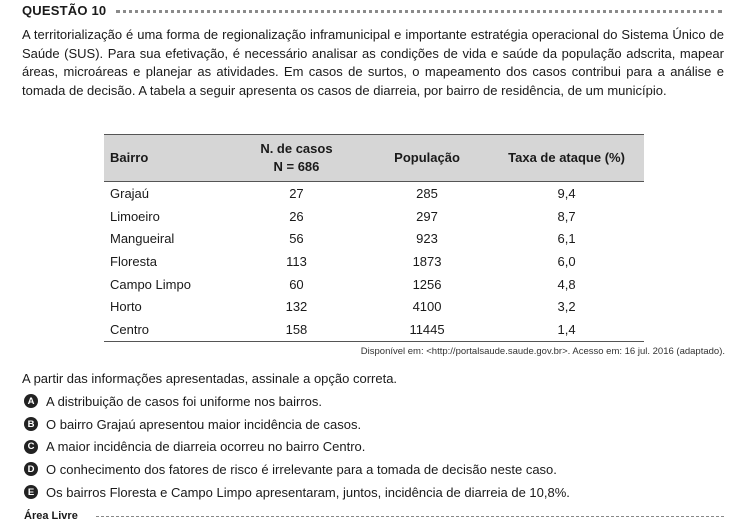 This screenshot has width=731, height=523. What do you see at coordinates (566, 158) in the screenshot?
I see `header-taxa: Taxa de ataque (%)` at bounding box center [566, 158].